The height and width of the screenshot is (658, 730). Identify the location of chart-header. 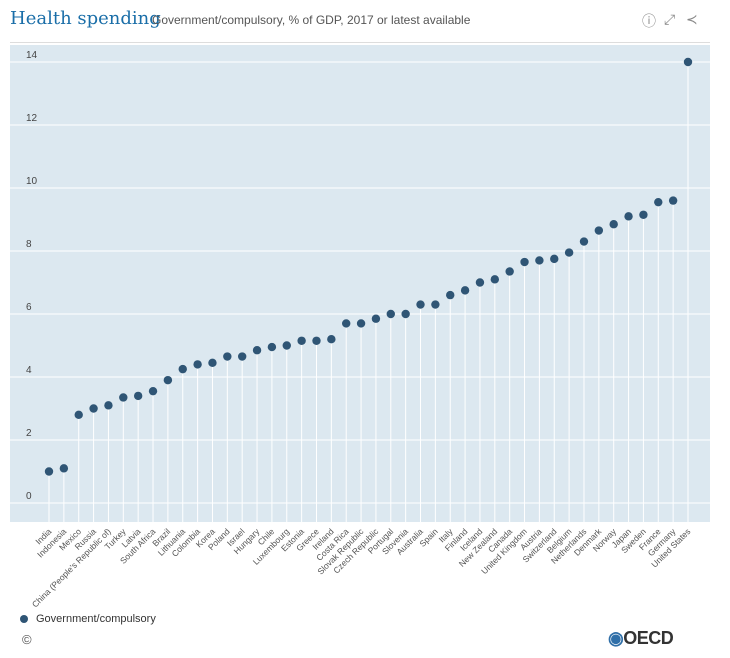
(360, 25).